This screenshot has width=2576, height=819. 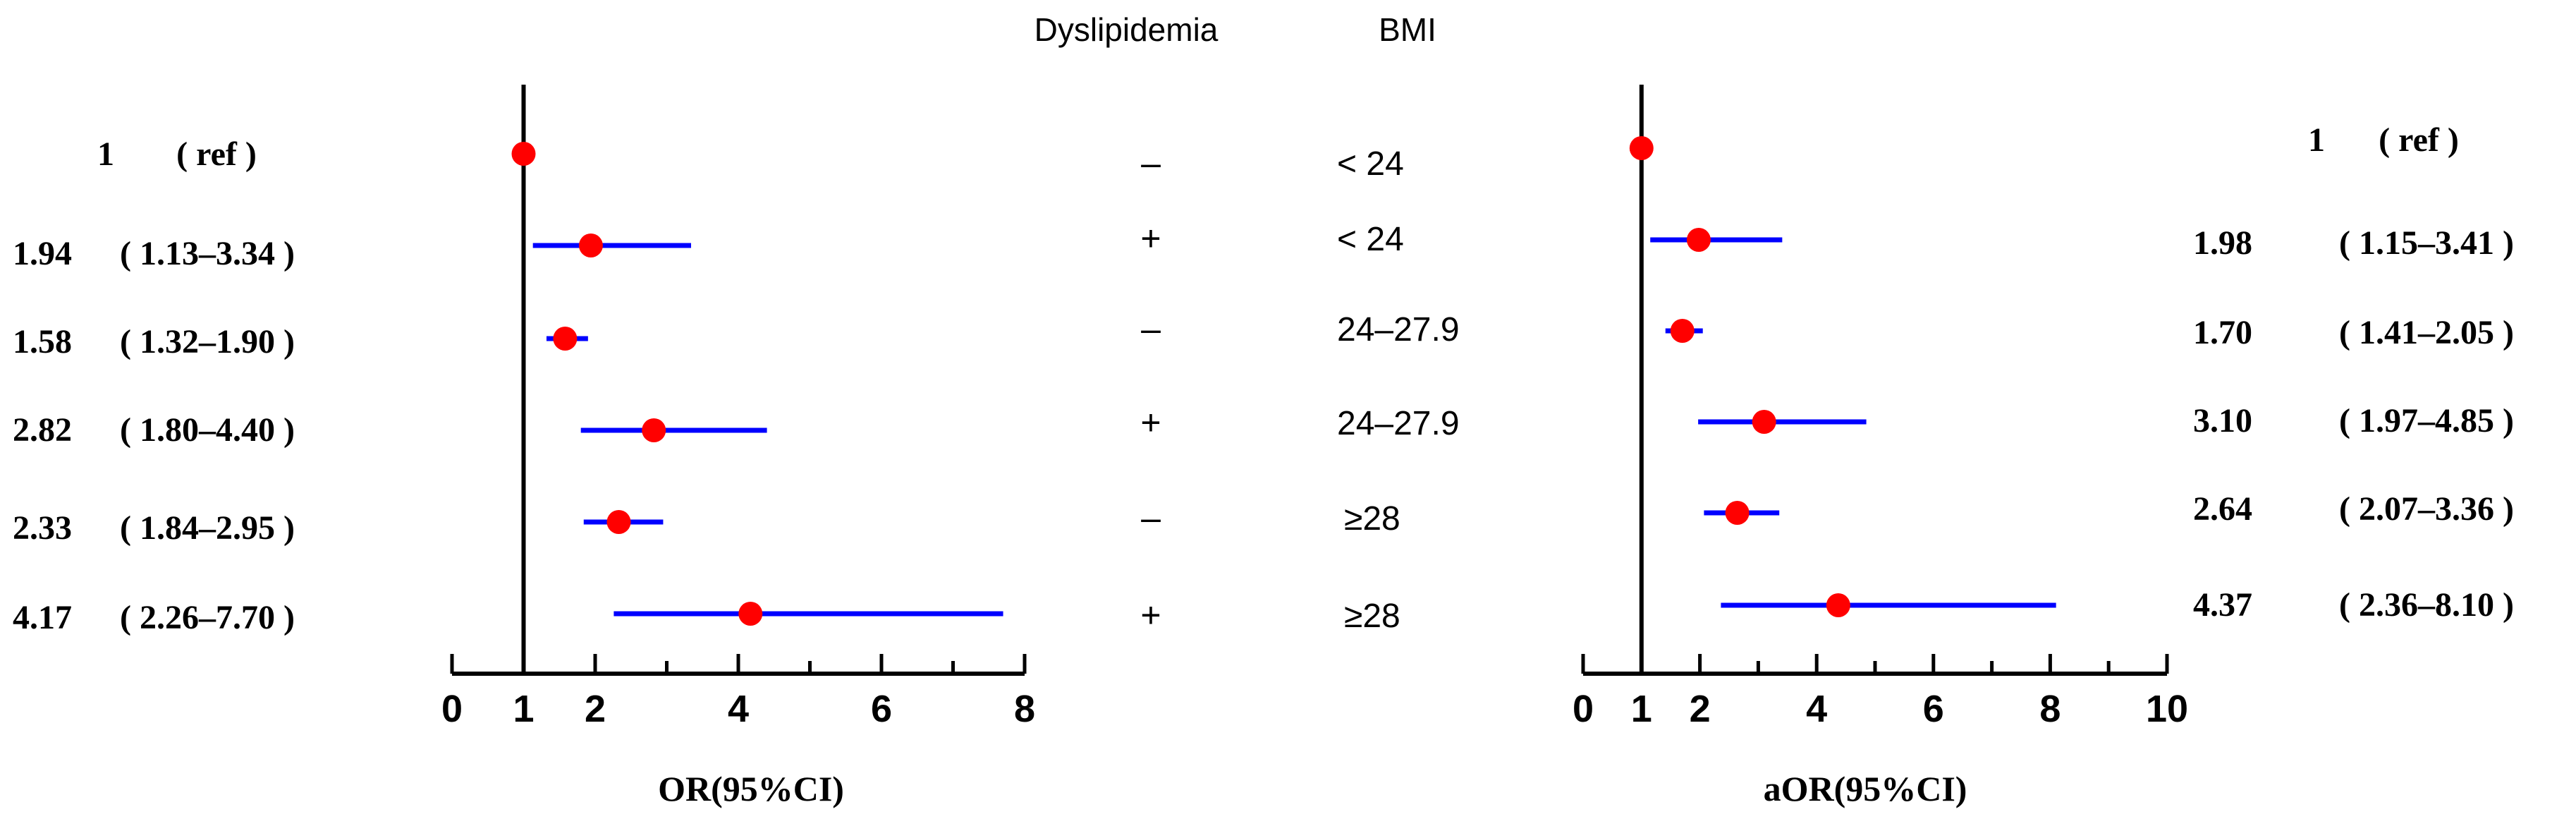 What do you see at coordinates (208, 341) in the screenshot?
I see `or-ci-3: ( 1.32–1.90 )` at bounding box center [208, 341].